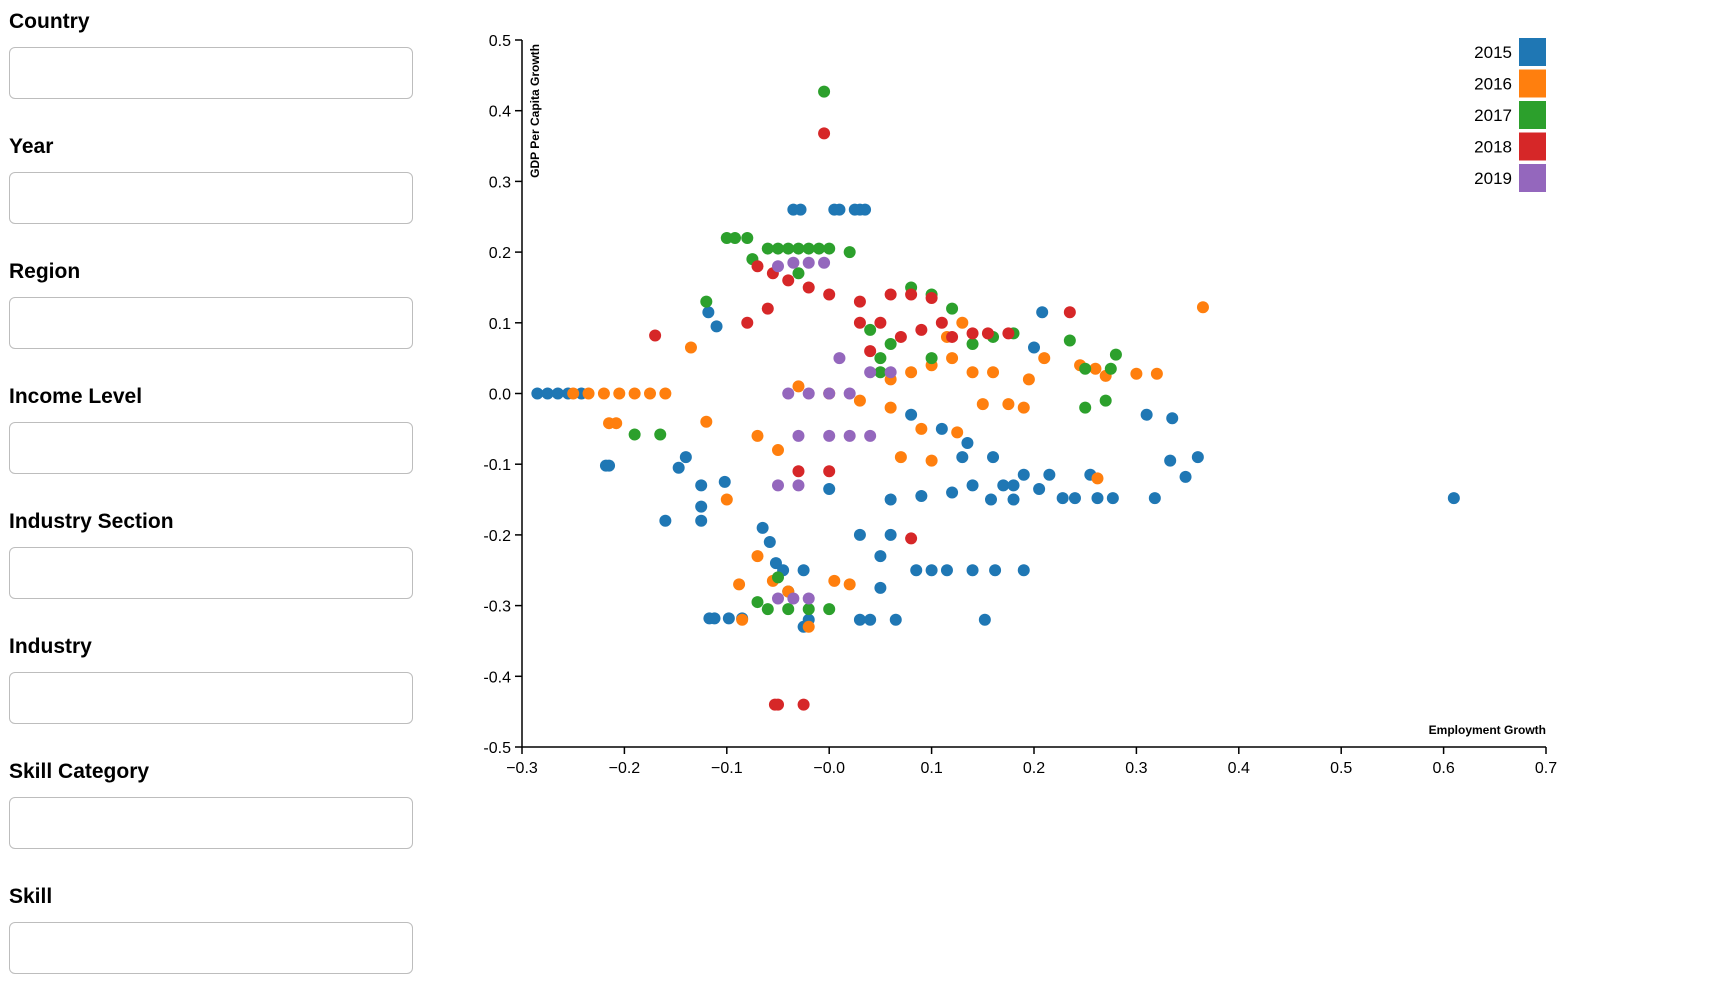 The image size is (1732, 1000). What do you see at coordinates (625, 768) in the screenshot?
I see `x-tick-label: −0.2` at bounding box center [625, 768].